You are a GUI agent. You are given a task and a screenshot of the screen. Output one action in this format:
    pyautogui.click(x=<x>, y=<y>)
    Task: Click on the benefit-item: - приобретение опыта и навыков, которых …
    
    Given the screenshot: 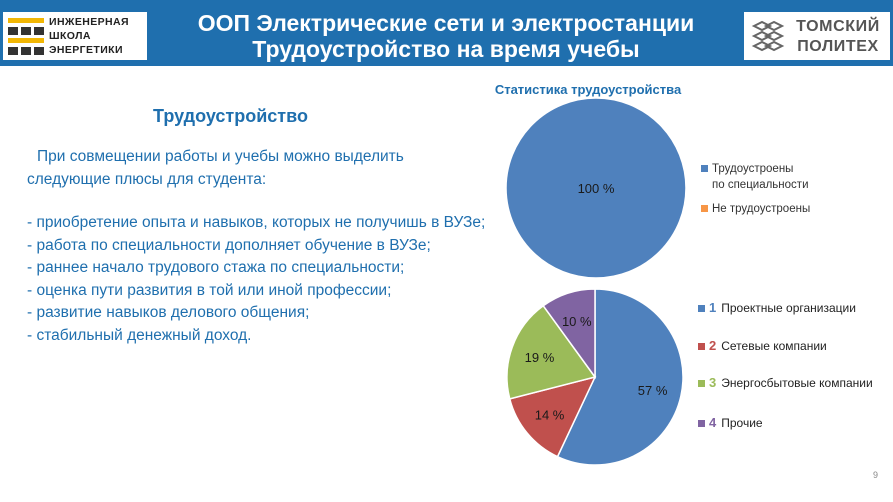 What is the action you would take?
    pyautogui.click(x=256, y=222)
    